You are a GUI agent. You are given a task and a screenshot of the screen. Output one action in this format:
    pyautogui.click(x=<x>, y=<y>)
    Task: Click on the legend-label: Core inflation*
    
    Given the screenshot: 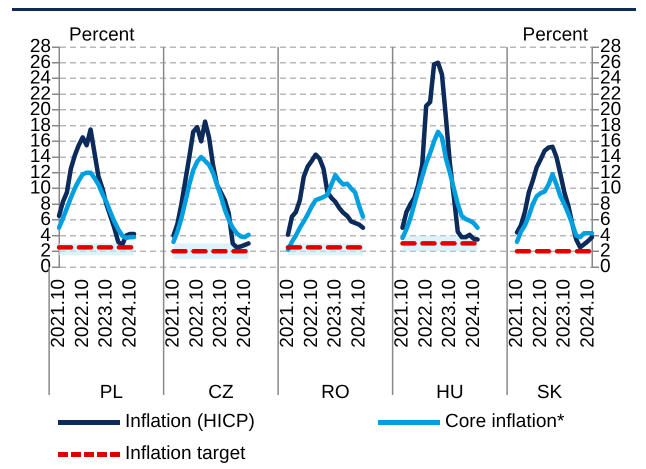 What is the action you would take?
    pyautogui.click(x=504, y=422)
    